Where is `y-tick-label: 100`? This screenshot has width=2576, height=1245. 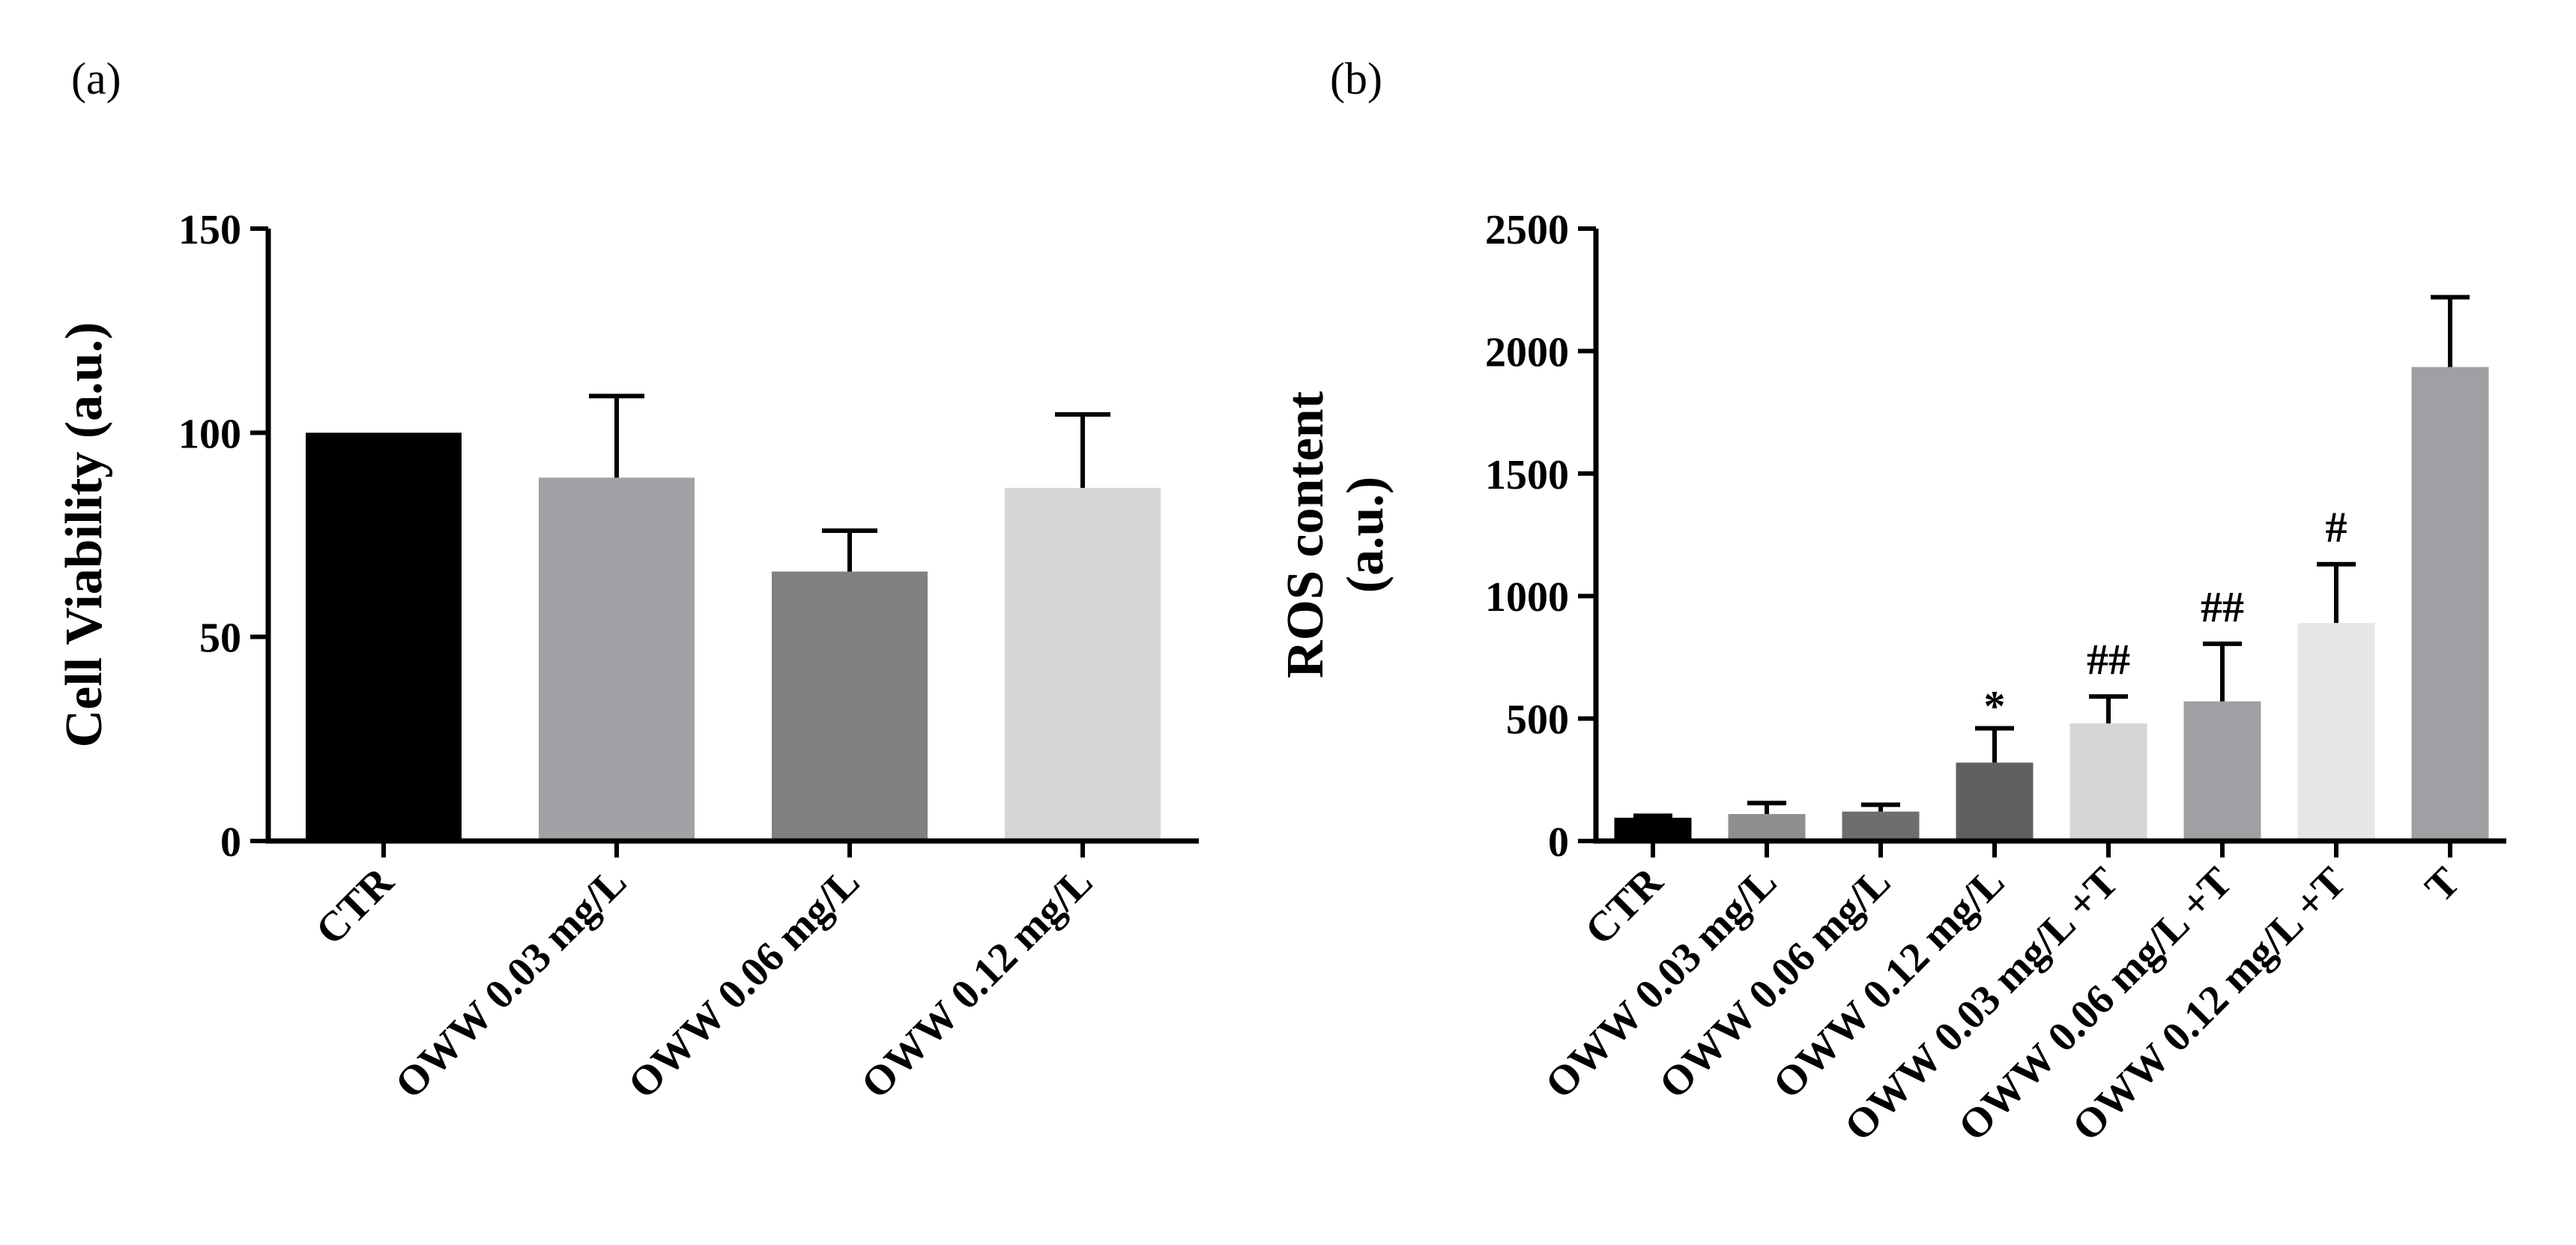
y-tick-label: 100 is located at coordinates (209, 434).